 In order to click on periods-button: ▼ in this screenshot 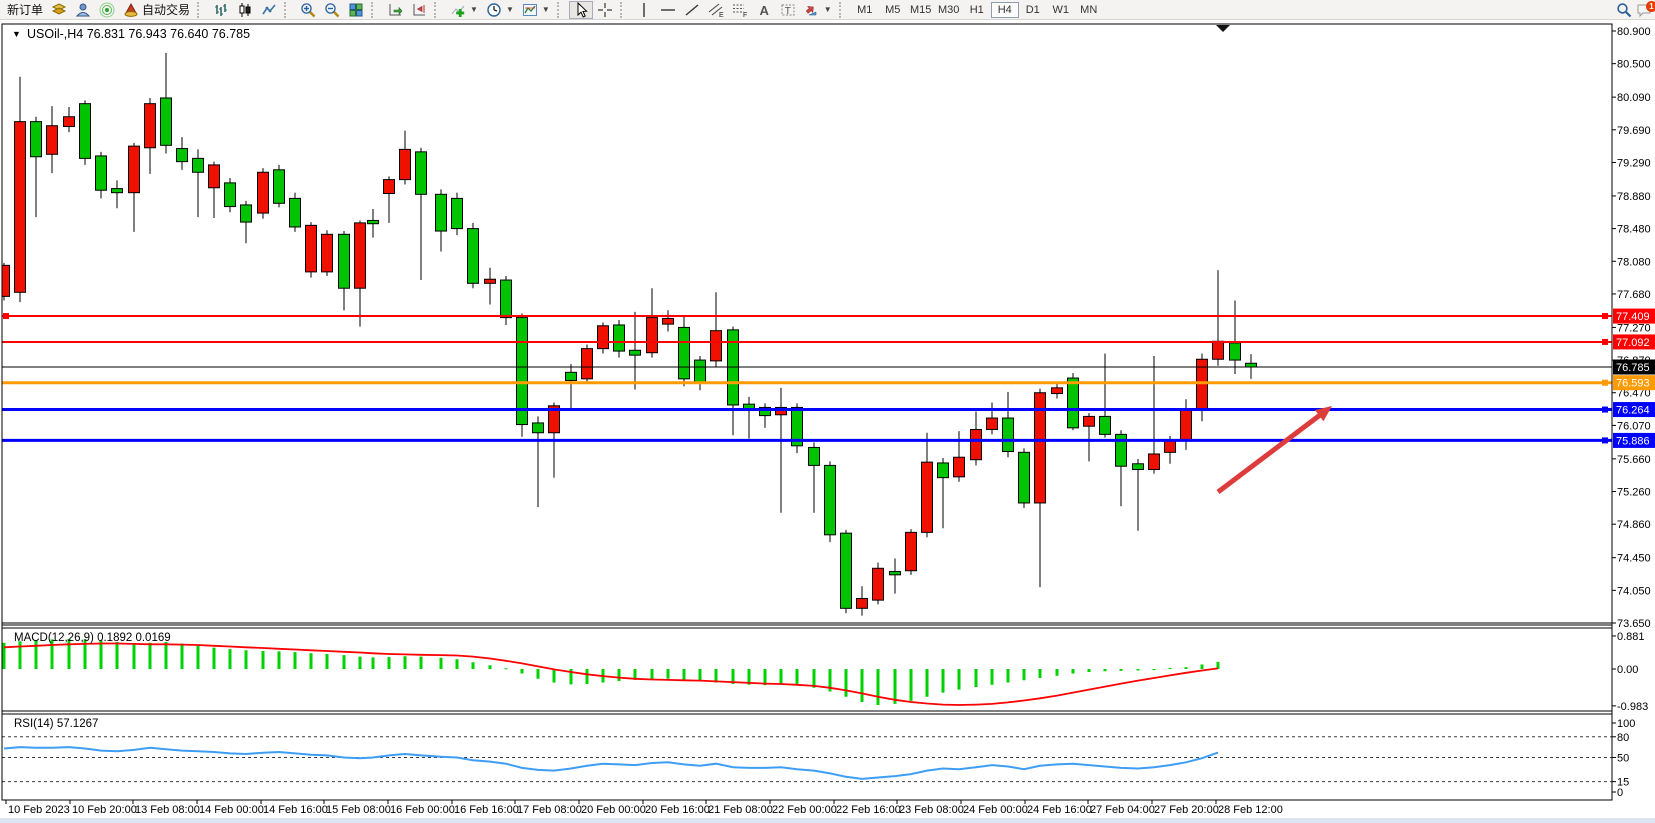, I will do `click(500, 10)`.